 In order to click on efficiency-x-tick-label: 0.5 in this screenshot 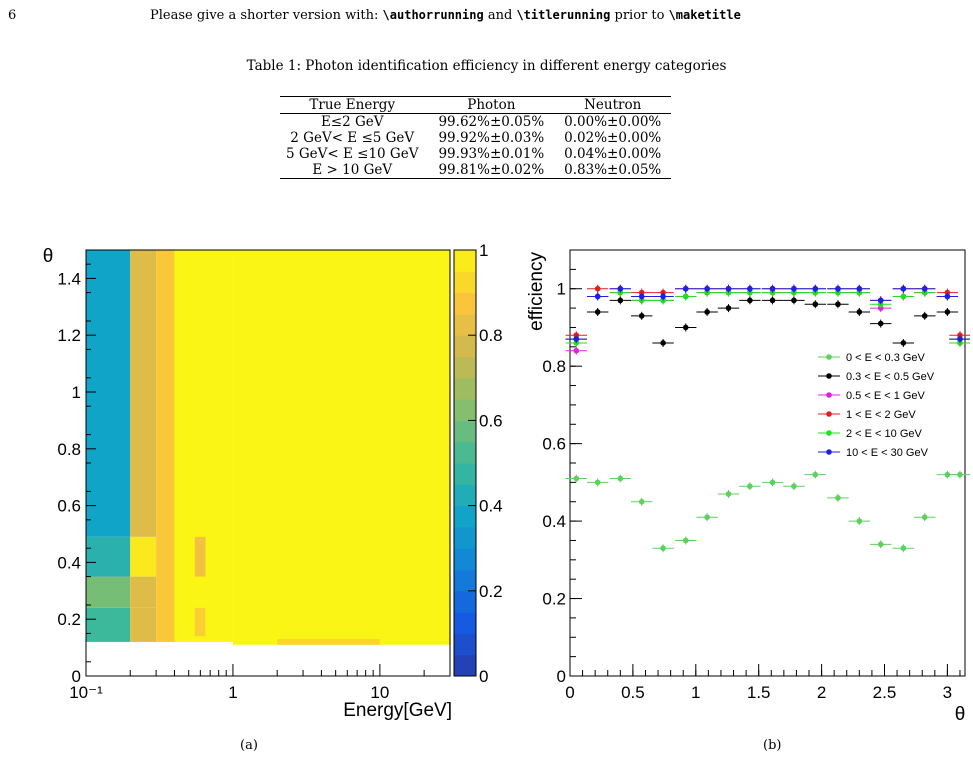, I will do `click(633, 692)`.